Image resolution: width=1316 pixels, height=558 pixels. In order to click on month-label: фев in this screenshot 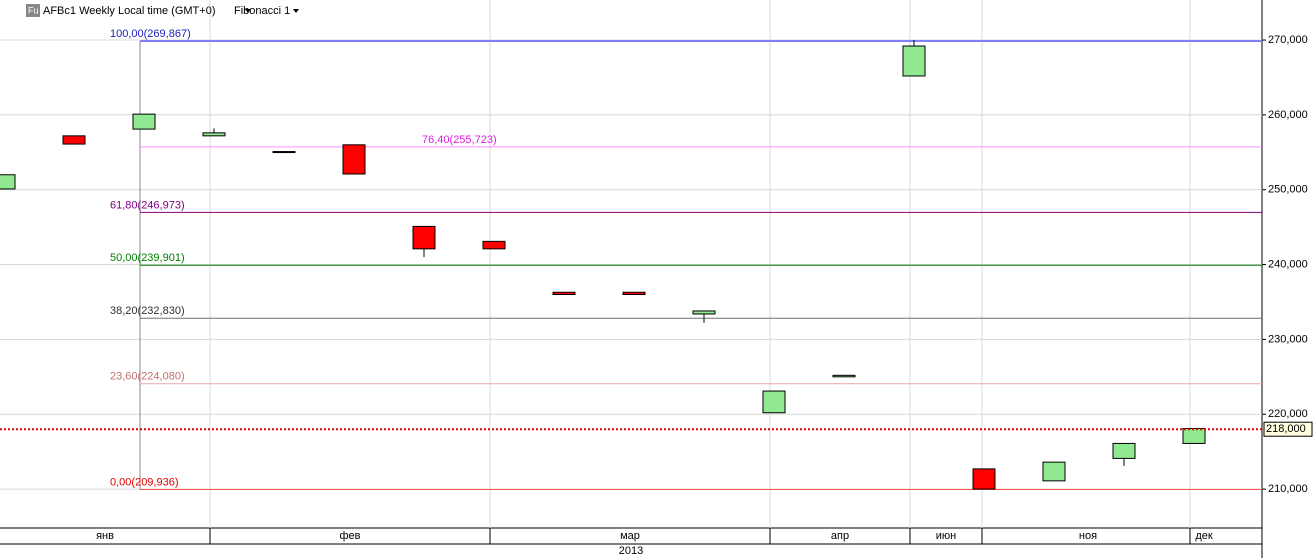, I will do `click(349, 536)`.